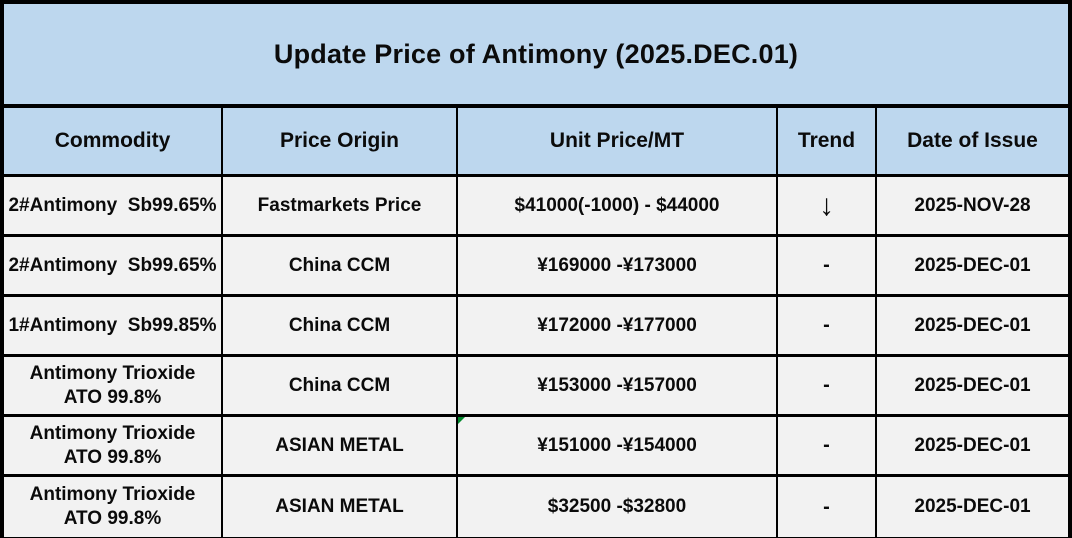 This screenshot has height=538, width=1072. Describe the element at coordinates (113, 141) in the screenshot. I see `column-header-commodity: Commodity` at that location.